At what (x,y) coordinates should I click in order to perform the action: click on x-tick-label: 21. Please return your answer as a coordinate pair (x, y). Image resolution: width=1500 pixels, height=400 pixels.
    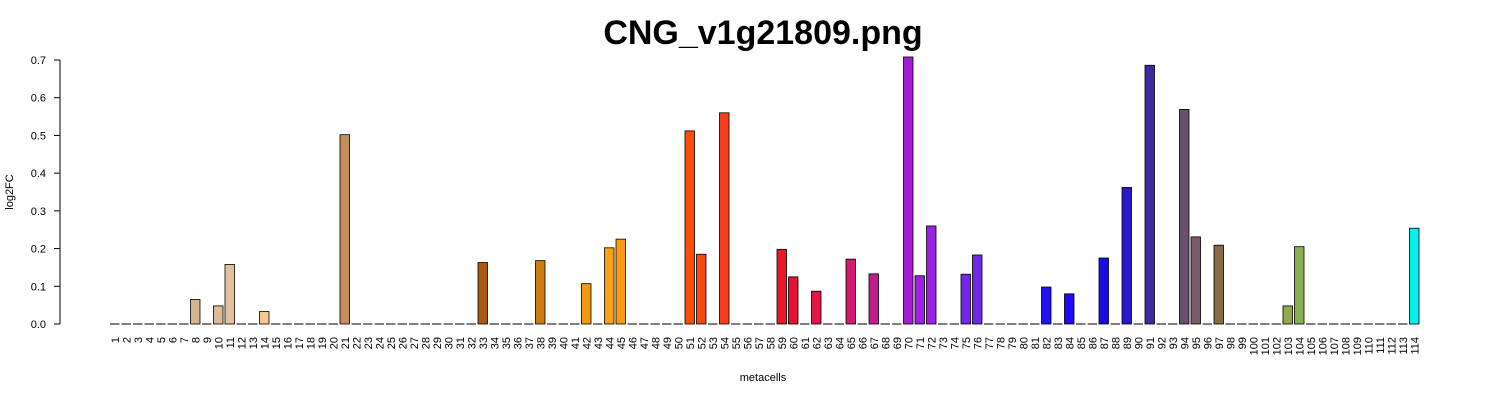
    Looking at the image, I should click on (346, 343).